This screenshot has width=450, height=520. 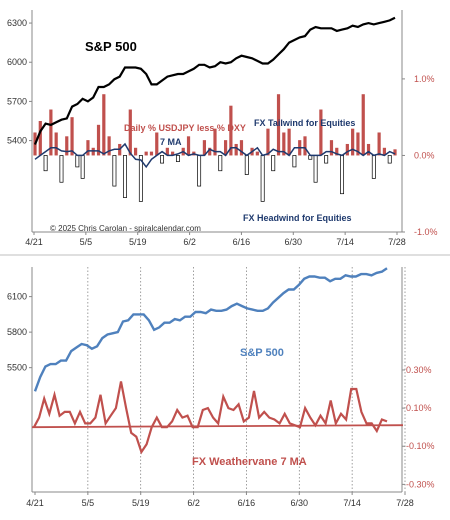 What do you see at coordinates (111, 46) in the screenshot?
I see `sp500-annotation: S&P 500` at bounding box center [111, 46].